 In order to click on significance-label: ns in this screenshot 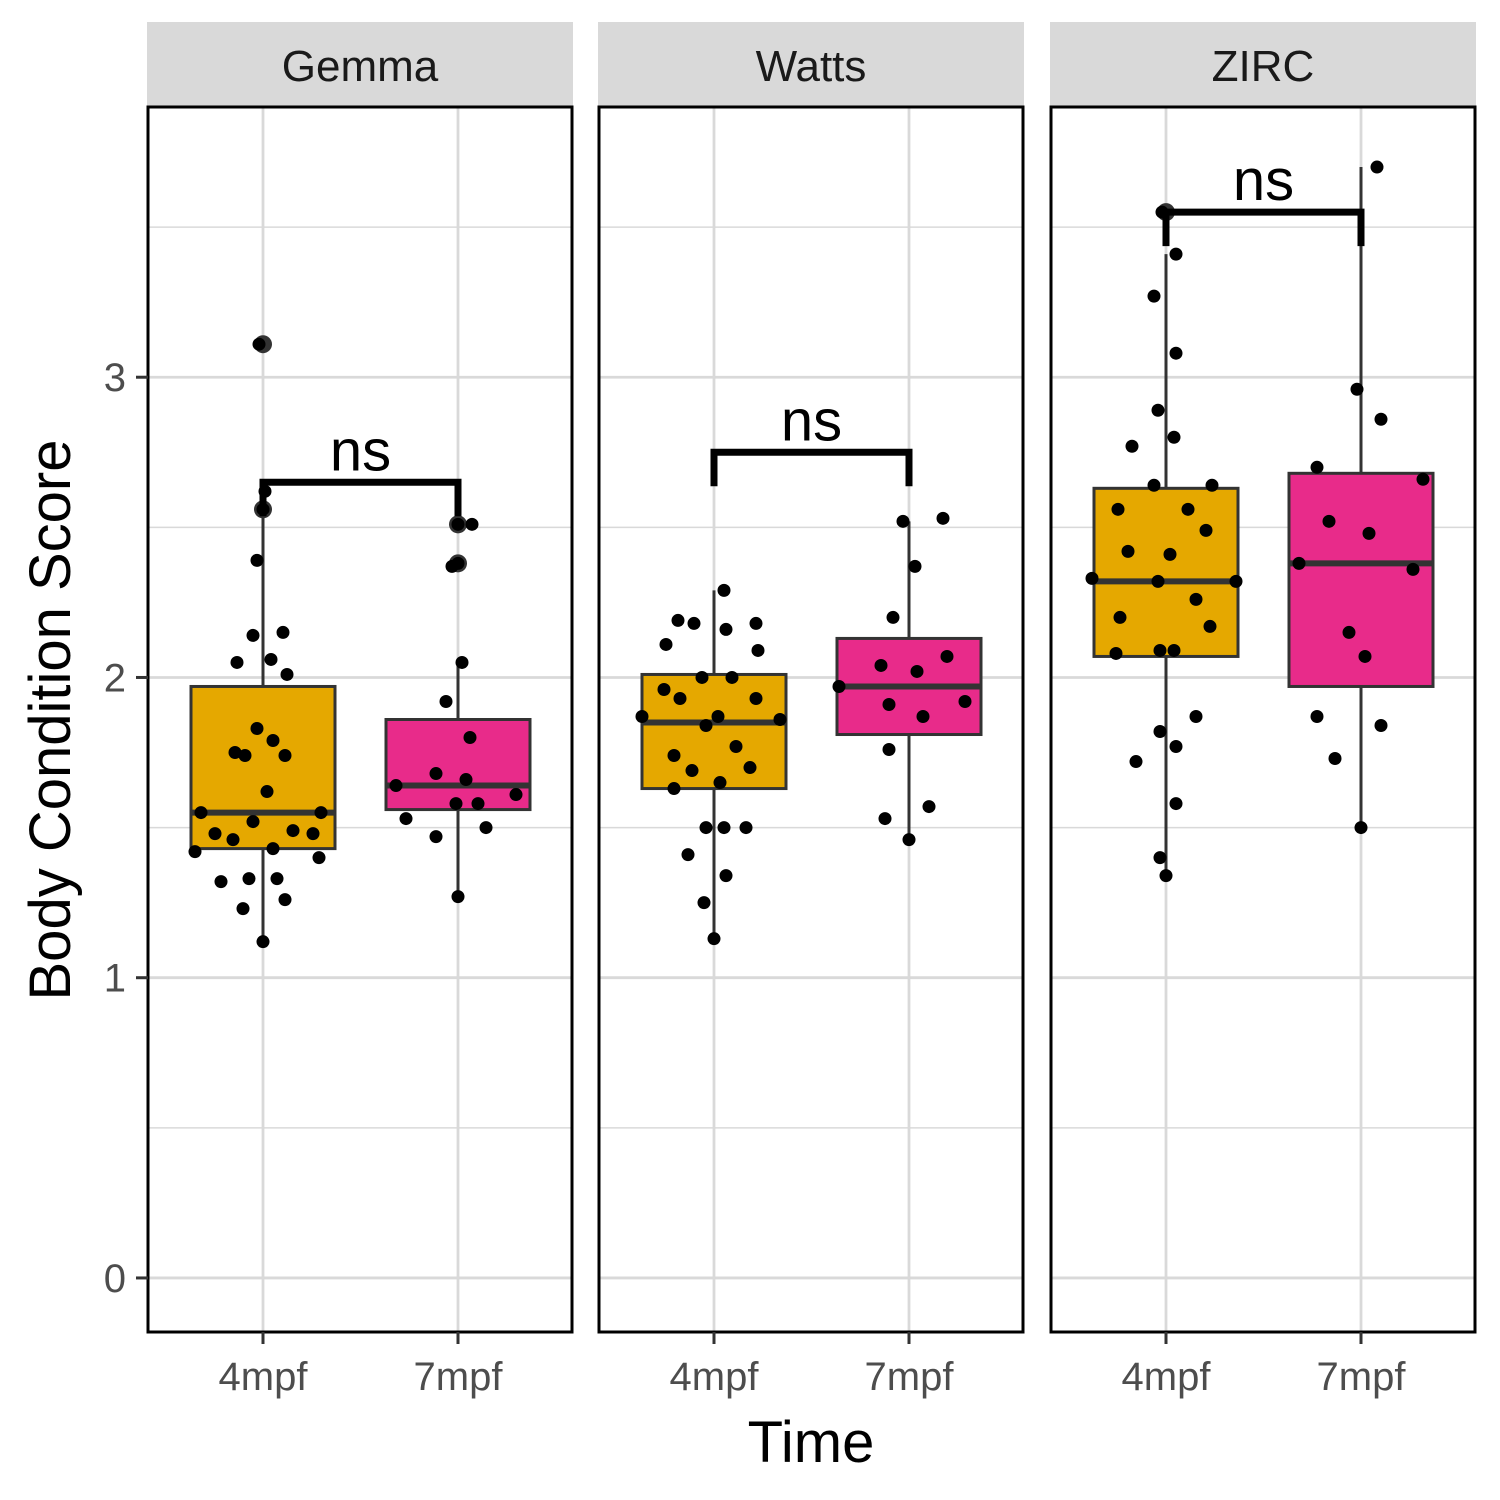, I will do `click(360, 450)`.